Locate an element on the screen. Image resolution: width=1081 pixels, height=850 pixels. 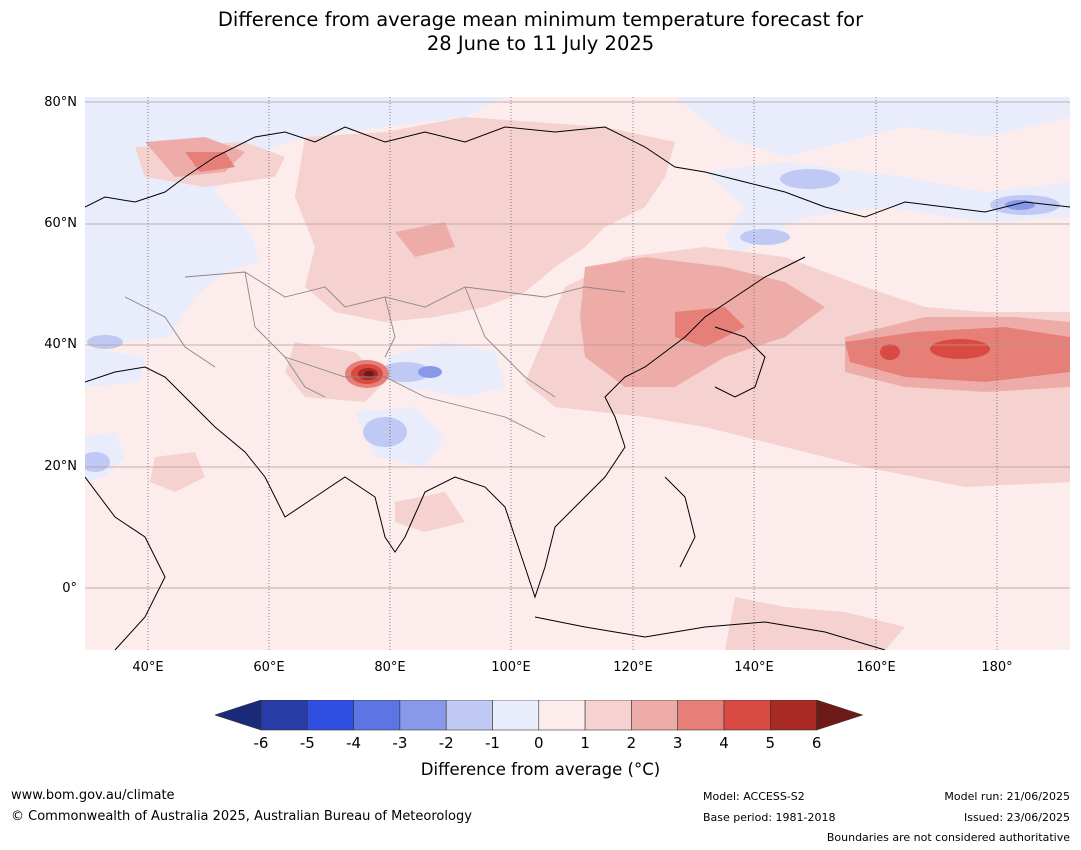
y-tick-80n: 80°N is located at coordinates (60, 102).